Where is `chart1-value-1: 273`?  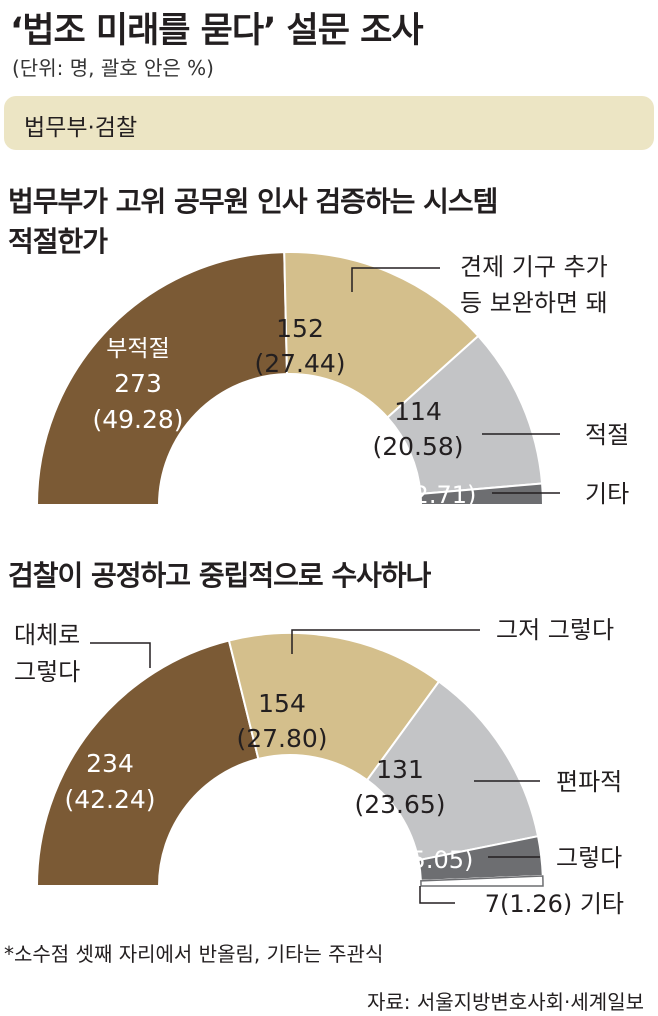 chart1-value-1: 273 is located at coordinates (138, 383).